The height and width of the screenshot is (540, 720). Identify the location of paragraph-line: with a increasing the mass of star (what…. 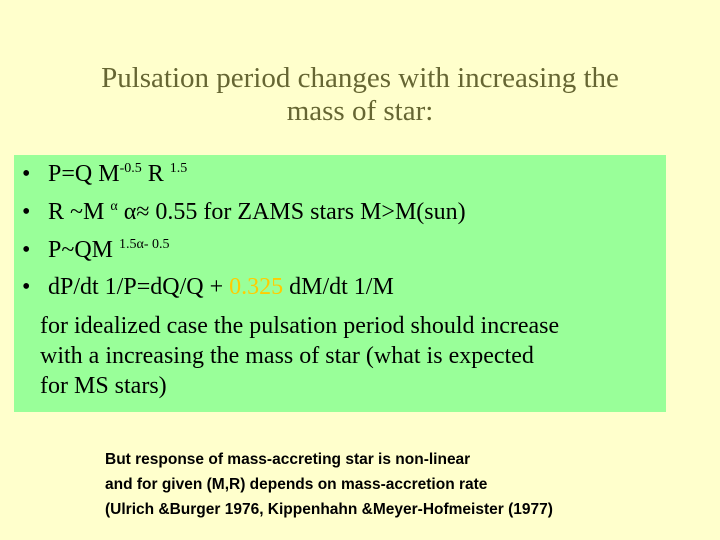
(287, 356).